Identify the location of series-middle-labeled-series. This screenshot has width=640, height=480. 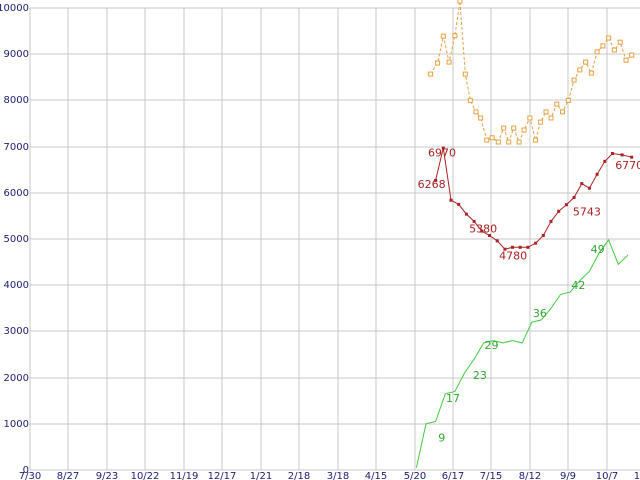
(534, 198).